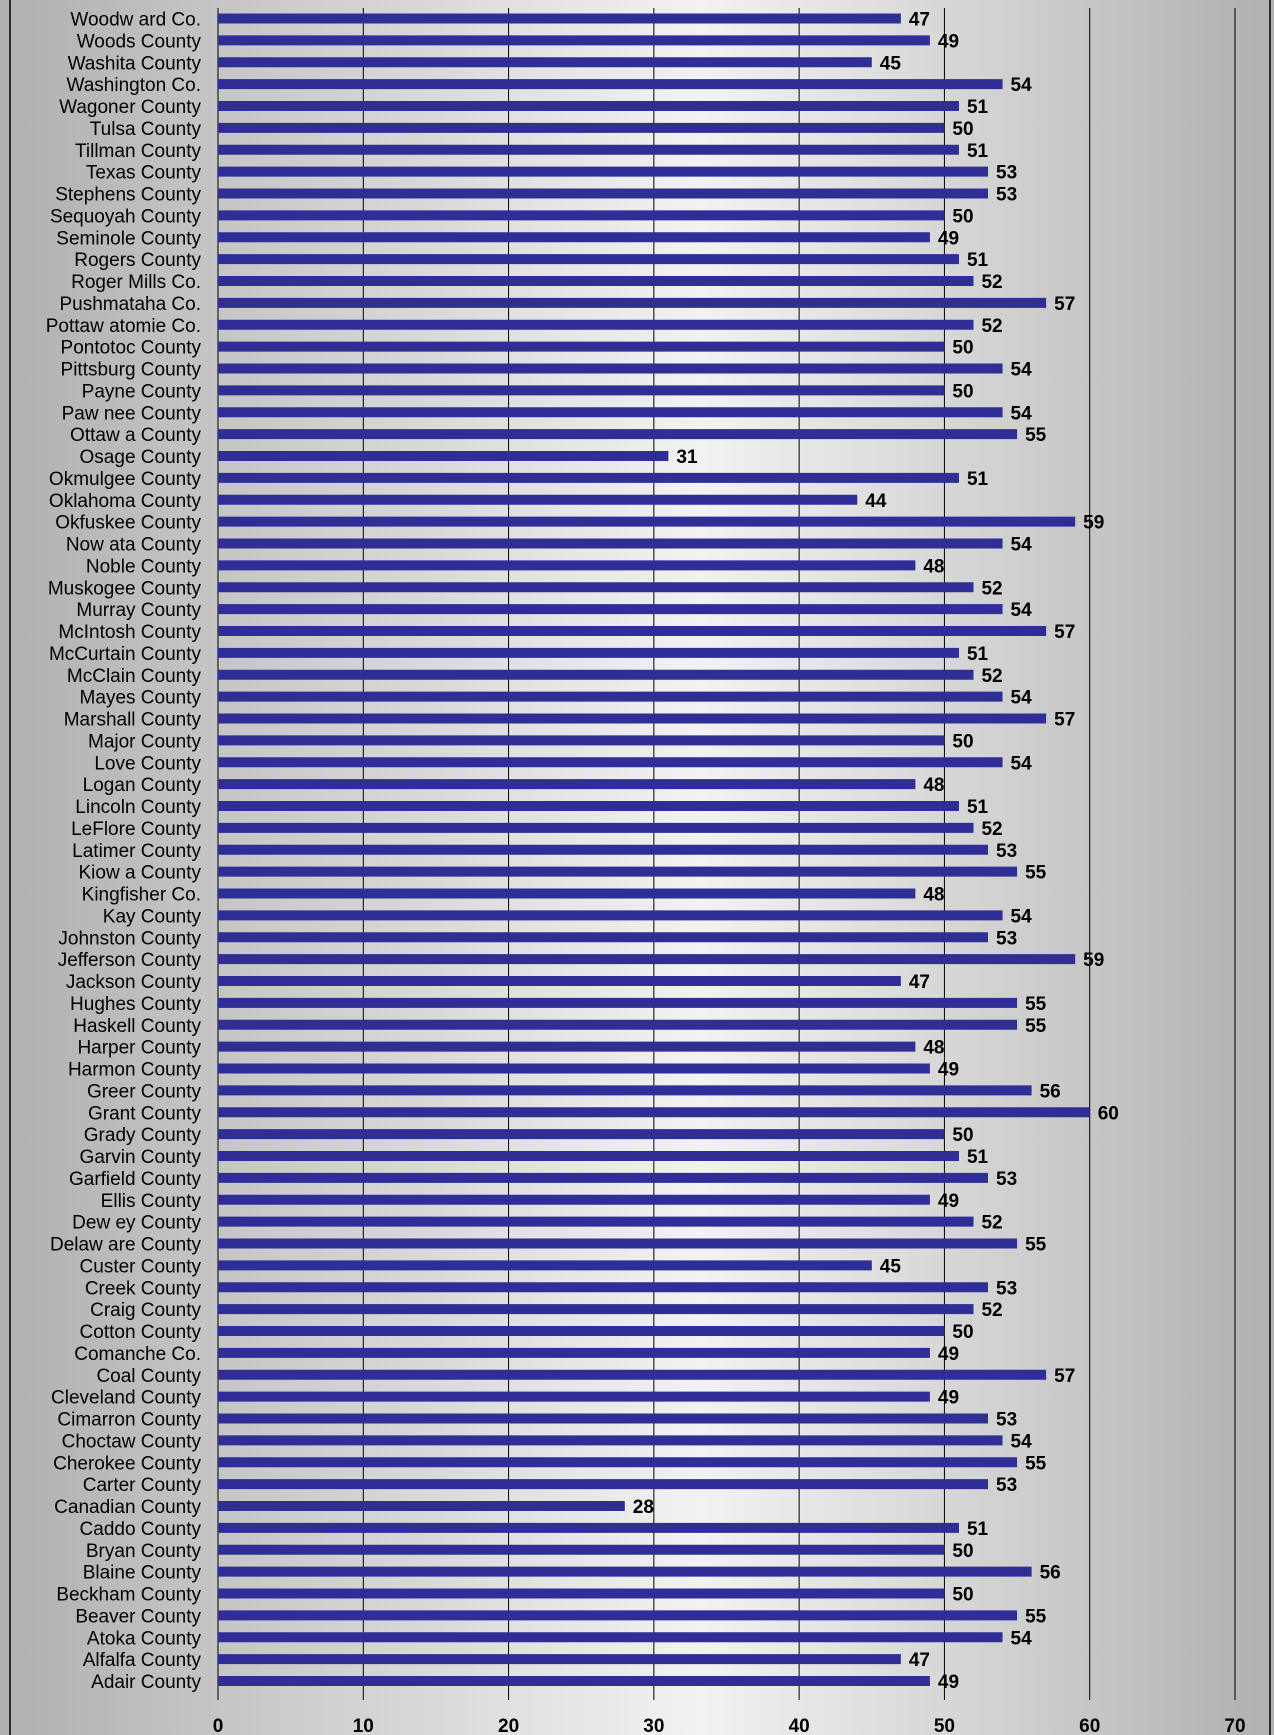 The image size is (1274, 1735). Describe the element at coordinates (123, 326) in the screenshot. I see `category-label: Pottaw atomie Co.` at that location.